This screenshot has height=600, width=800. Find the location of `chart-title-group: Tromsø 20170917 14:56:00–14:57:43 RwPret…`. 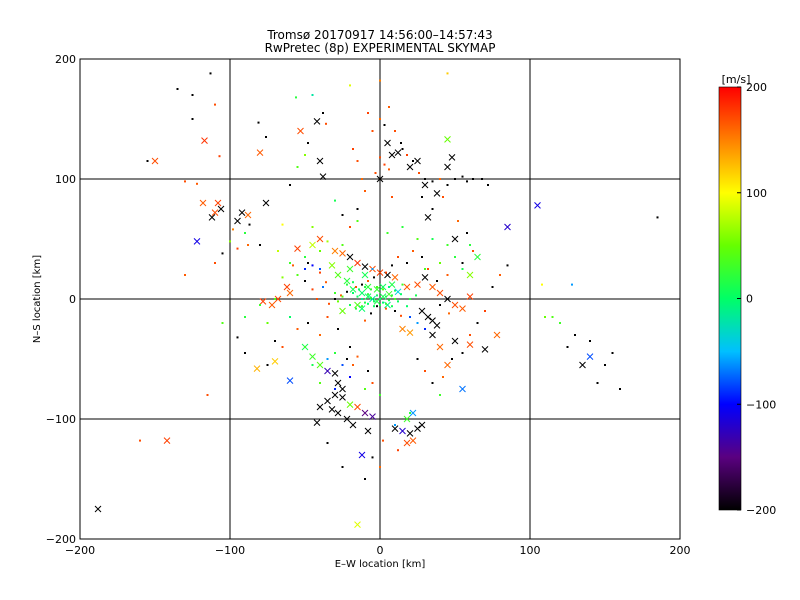

chart-title-group: Tromsø 20170917 14:56:00–14:57:43 RwPret… is located at coordinates (380, 41).